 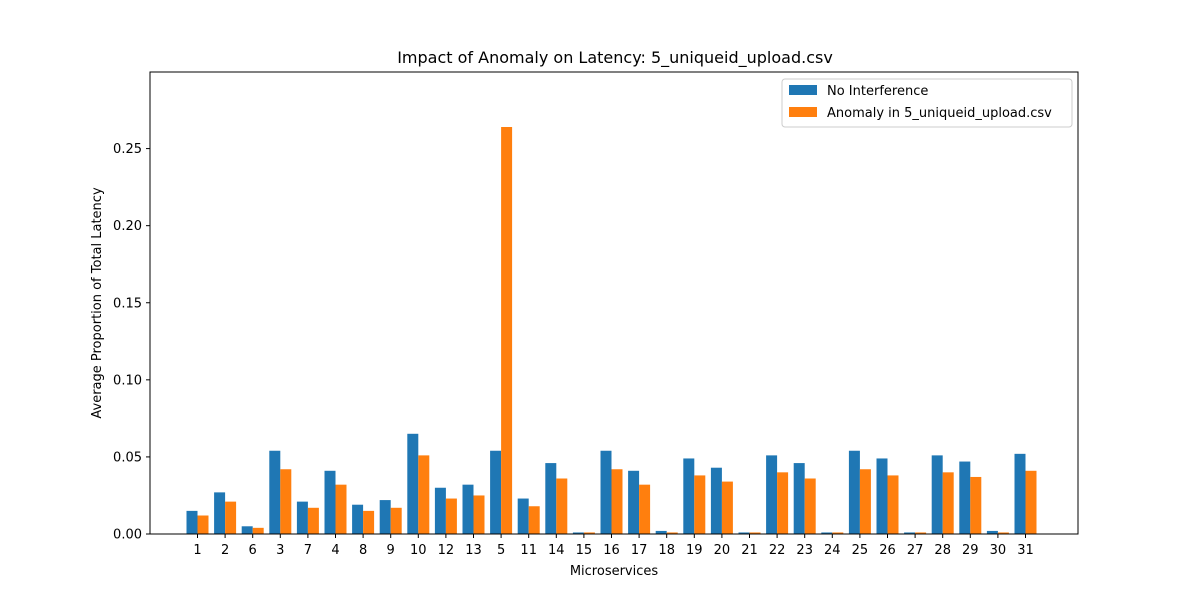 What do you see at coordinates (363, 550) in the screenshot?
I see `x-tick-label: 8` at bounding box center [363, 550].